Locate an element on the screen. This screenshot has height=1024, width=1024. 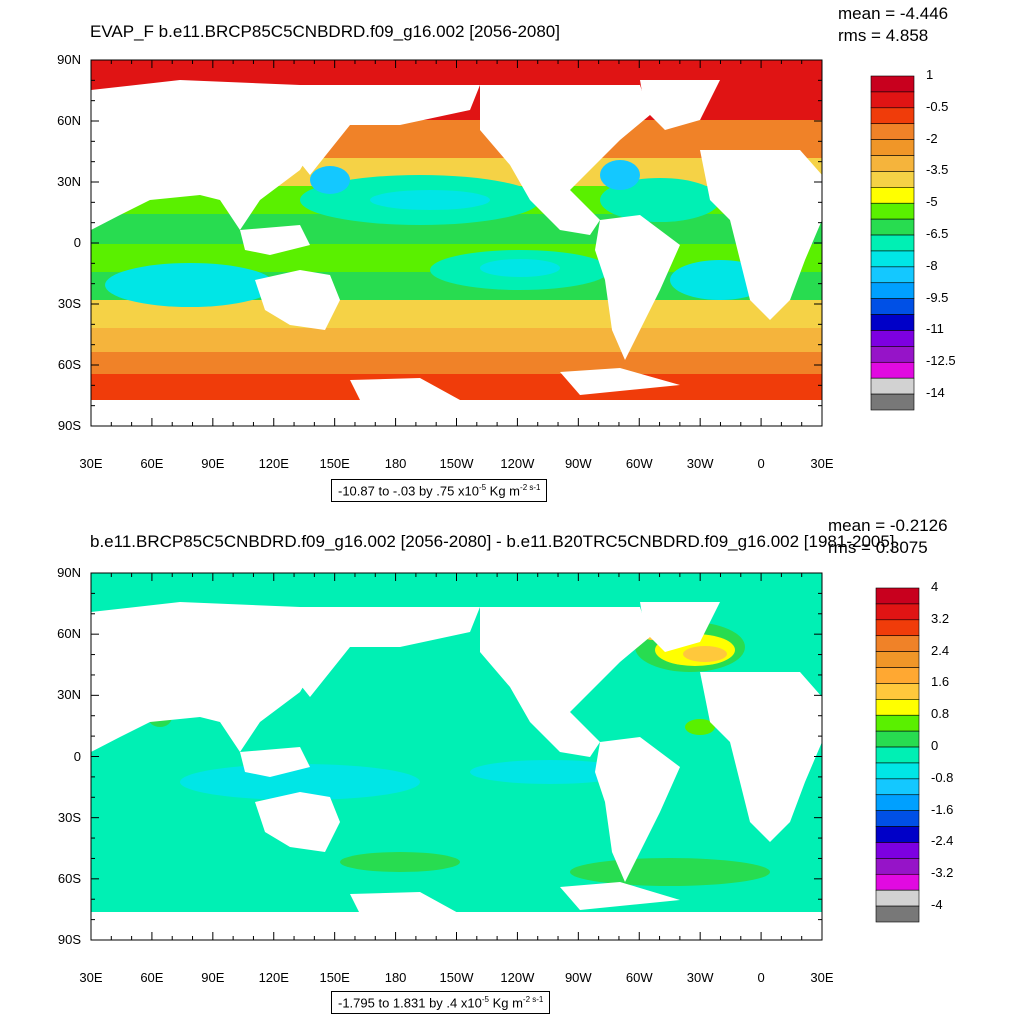
rms-value: rms = 4.858 is located at coordinates (883, 35).